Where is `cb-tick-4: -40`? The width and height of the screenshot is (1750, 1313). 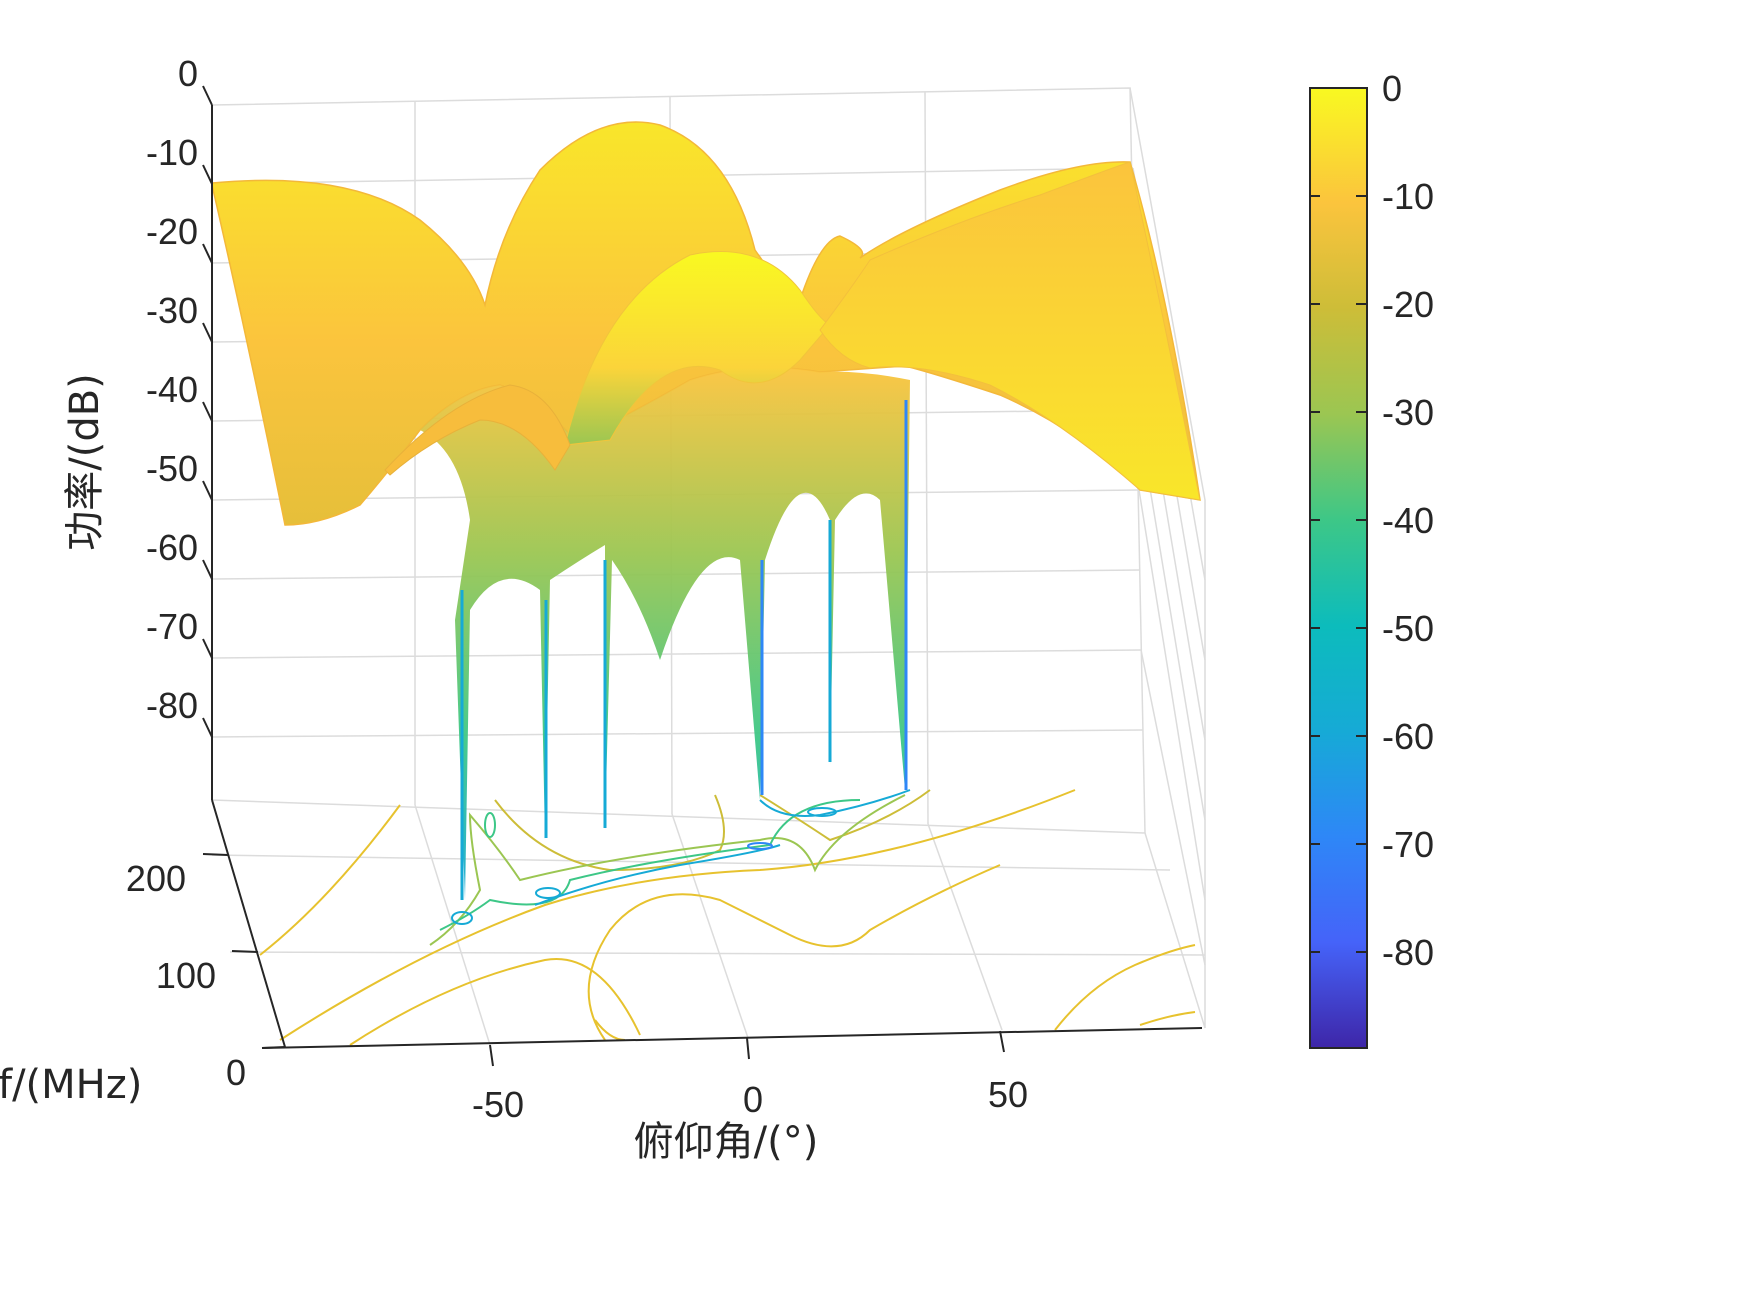
cb-tick-4: -40 is located at coordinates (1408, 520).